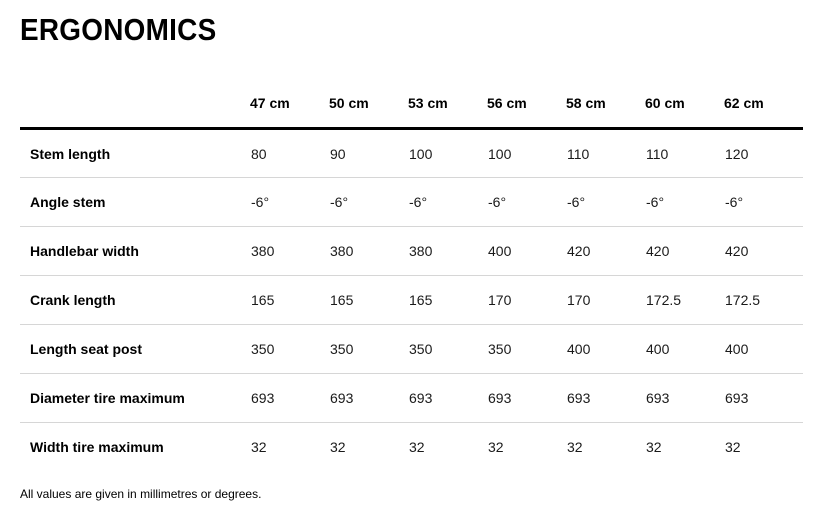  I want to click on spec-row-width-tire-maximum: Width tire maximum 32 32 32 32 32 32 32, so click(411, 447).